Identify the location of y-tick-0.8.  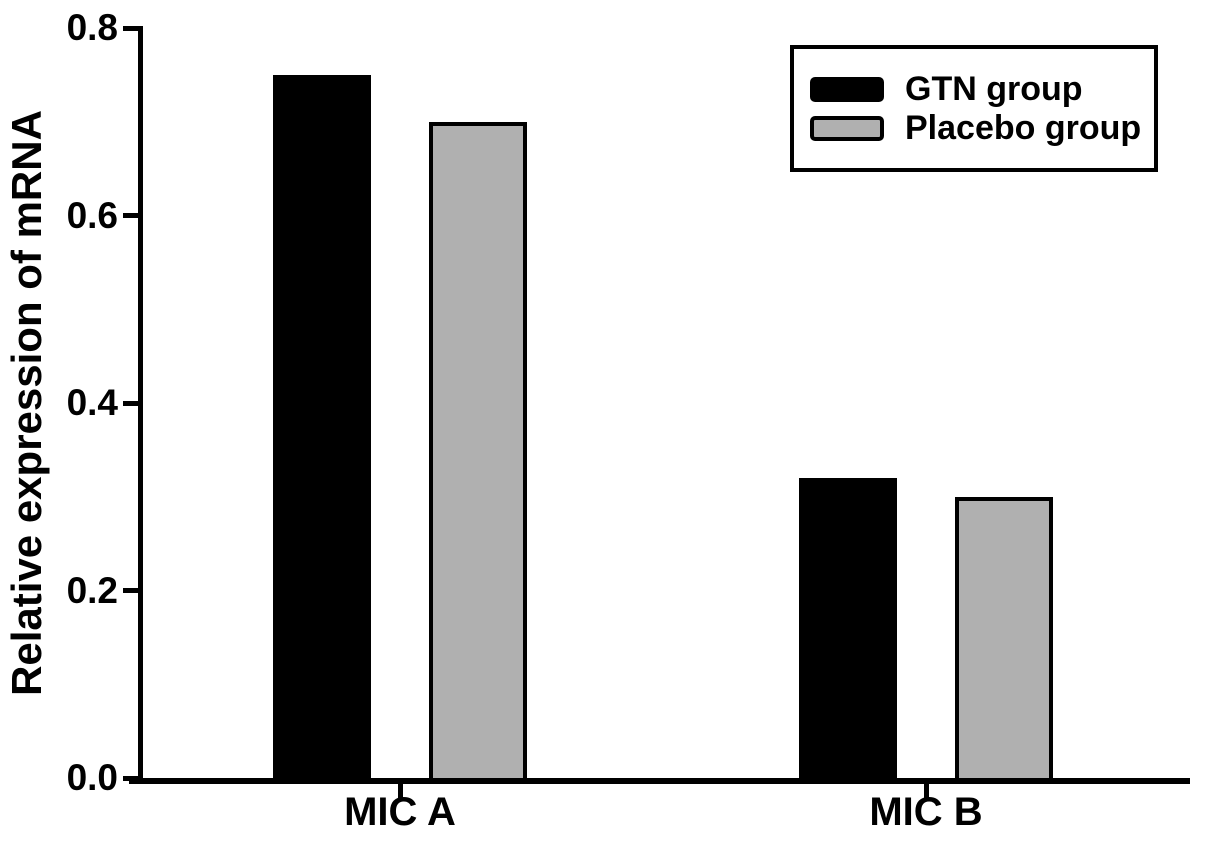
(130, 28).